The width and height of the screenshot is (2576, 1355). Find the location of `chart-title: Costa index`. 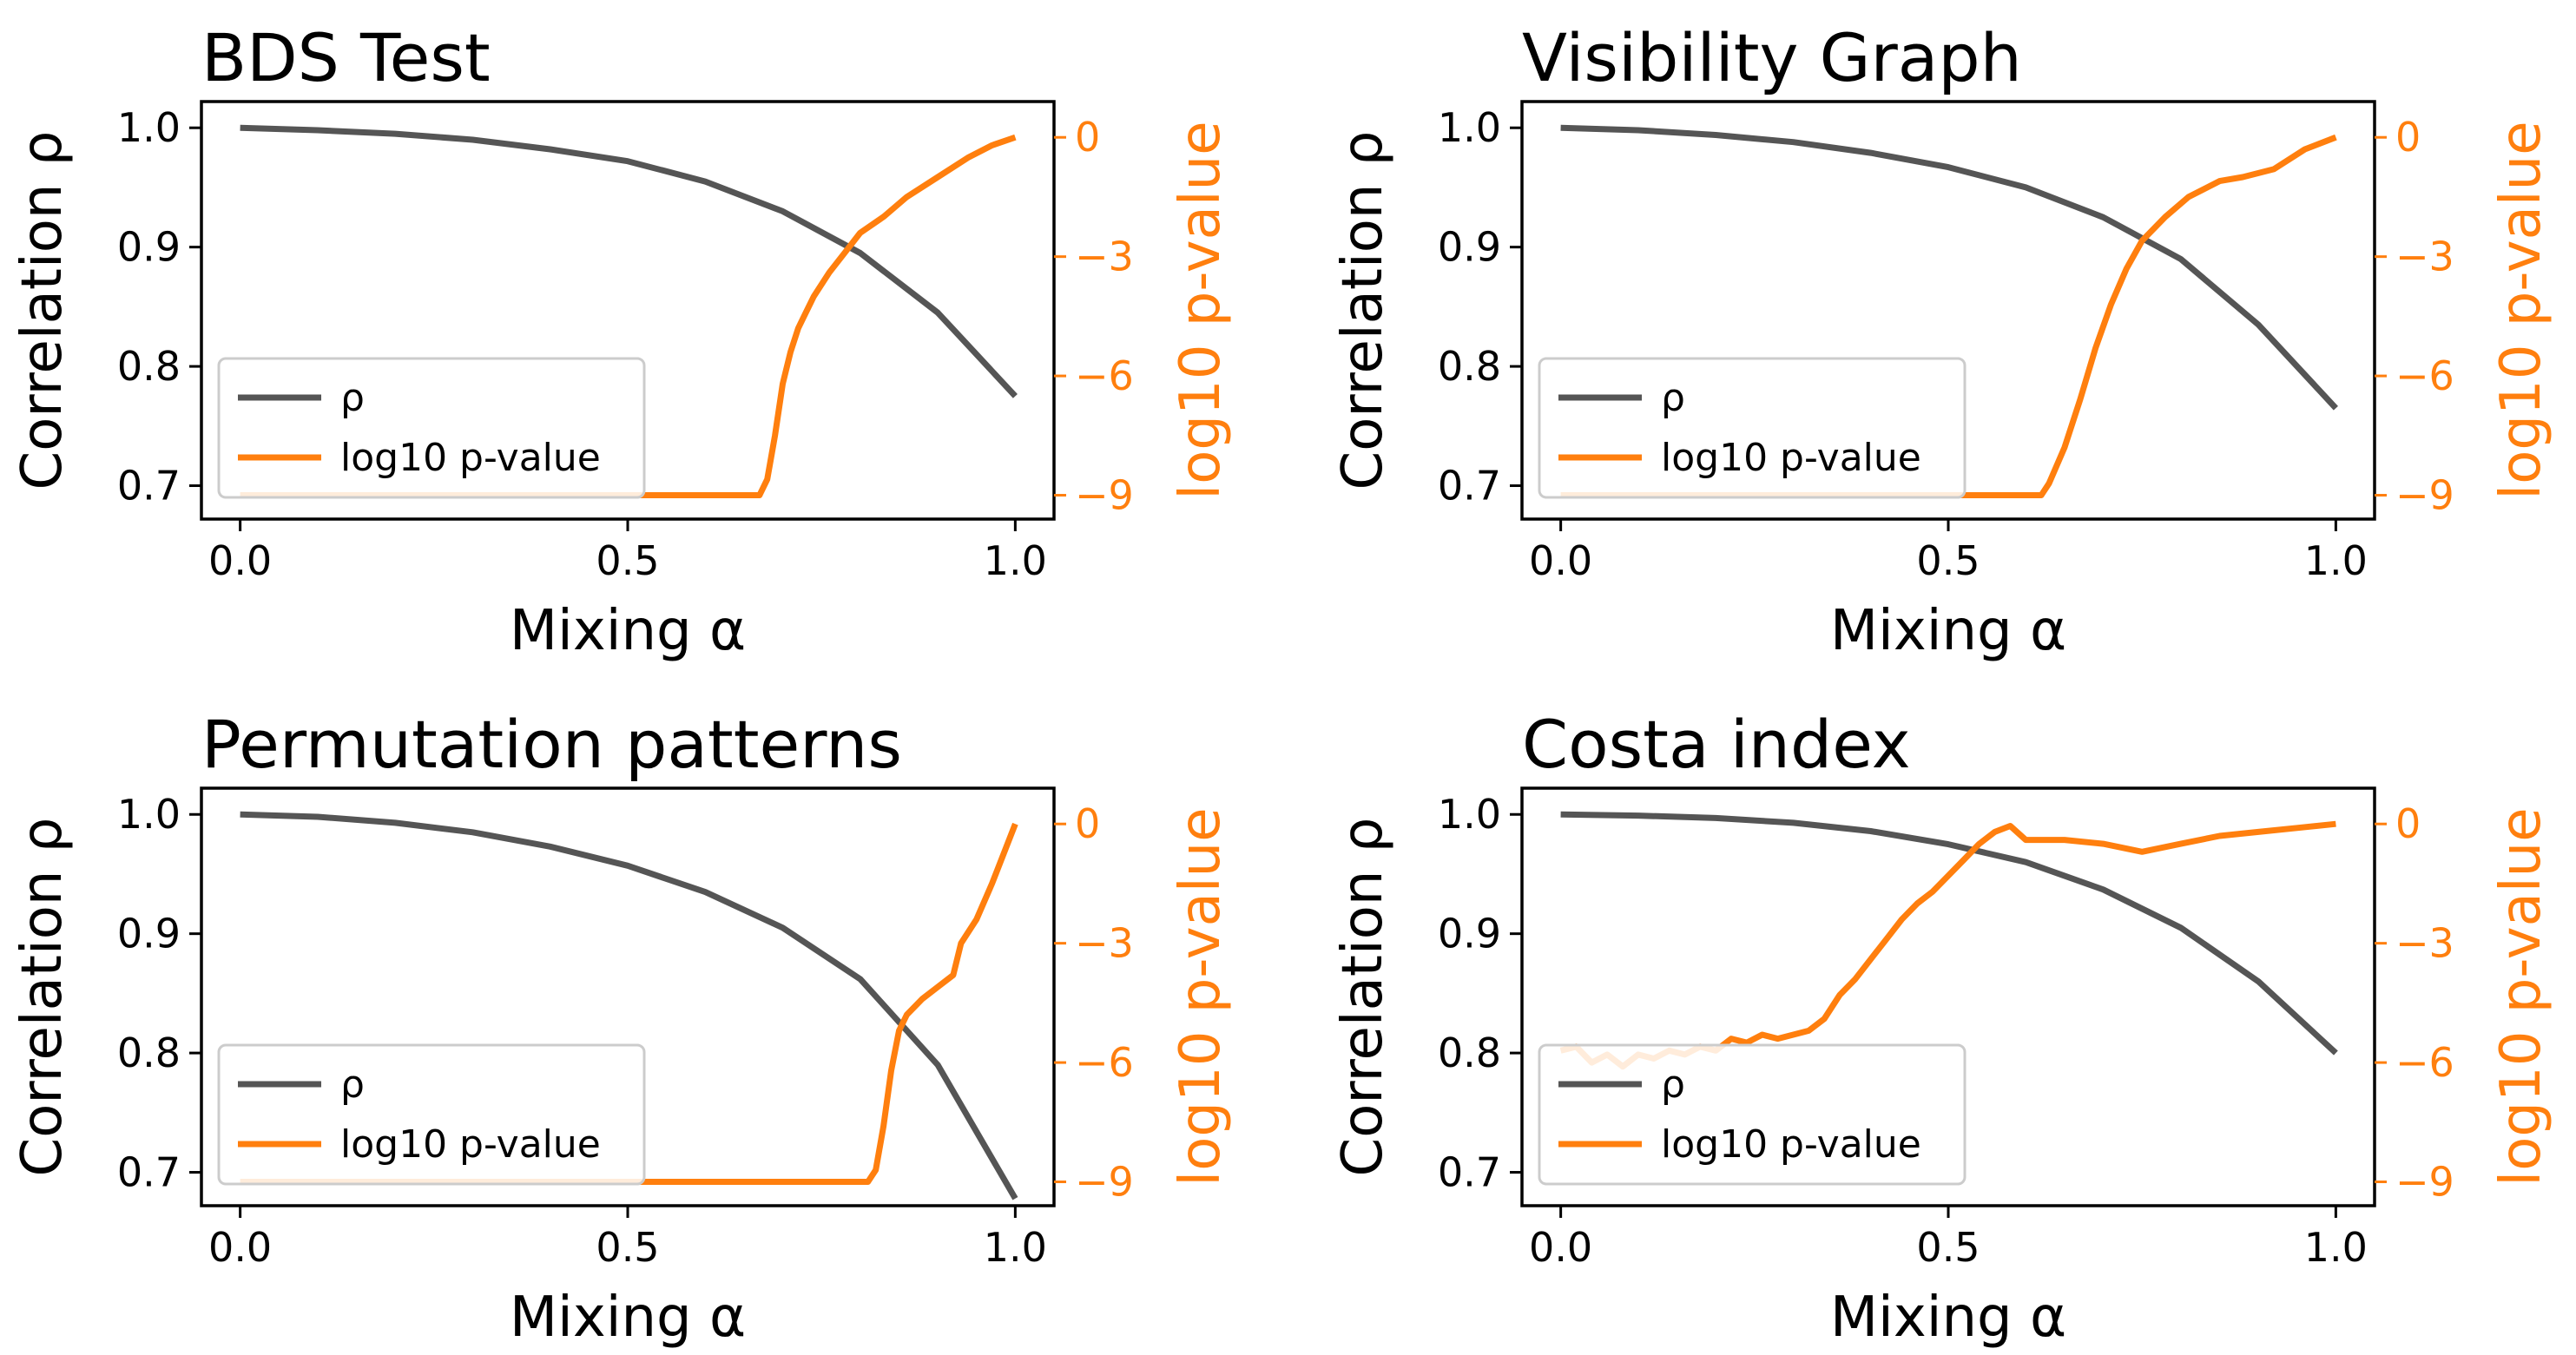

chart-title: Costa index is located at coordinates (1716, 744).